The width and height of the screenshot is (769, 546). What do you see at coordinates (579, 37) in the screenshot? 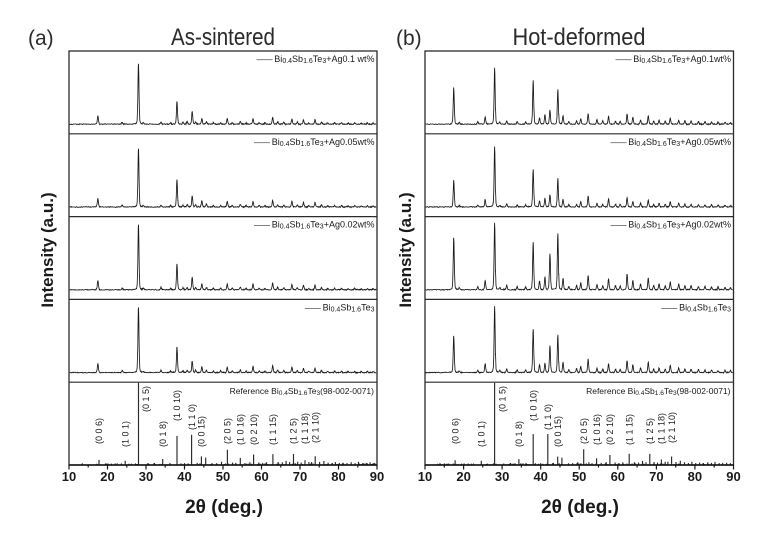
I see `svg-text: Hot-deformed` at bounding box center [579, 37].